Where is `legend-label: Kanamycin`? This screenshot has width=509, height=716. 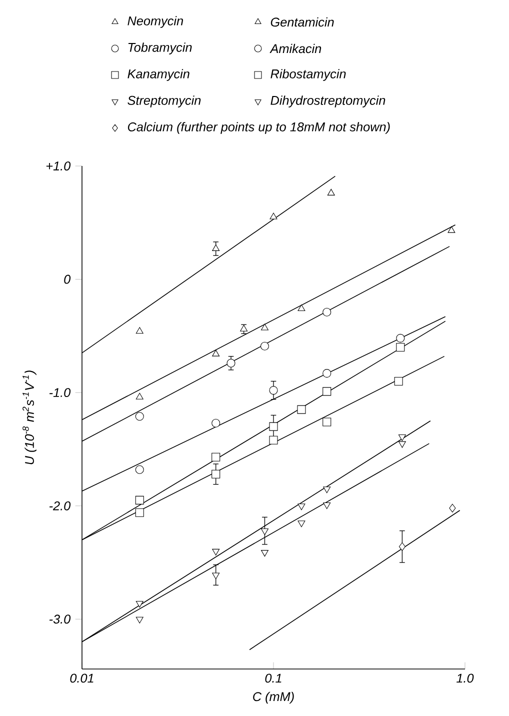
legend-label: Kanamycin is located at coordinates (159, 75).